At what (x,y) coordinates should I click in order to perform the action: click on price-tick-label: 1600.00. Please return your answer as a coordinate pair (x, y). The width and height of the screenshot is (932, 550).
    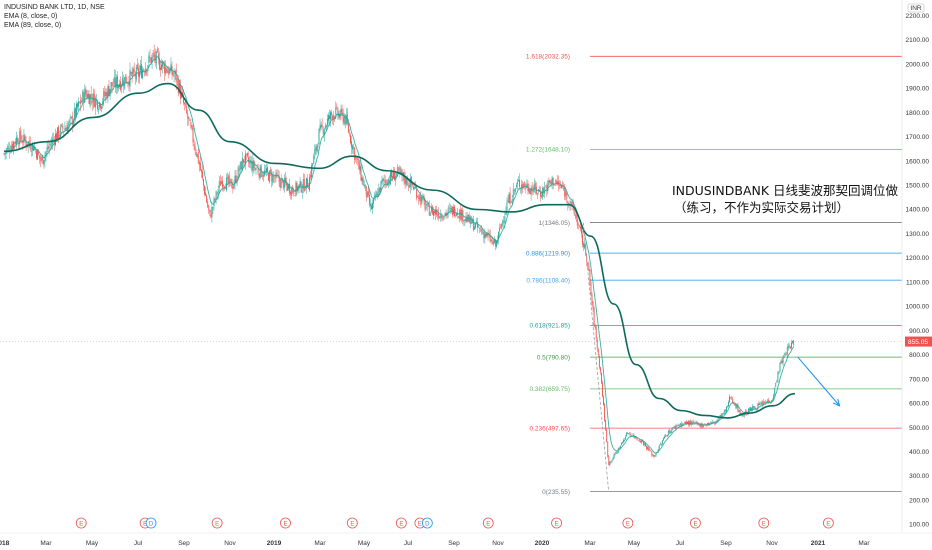
    Looking at the image, I should click on (918, 161).